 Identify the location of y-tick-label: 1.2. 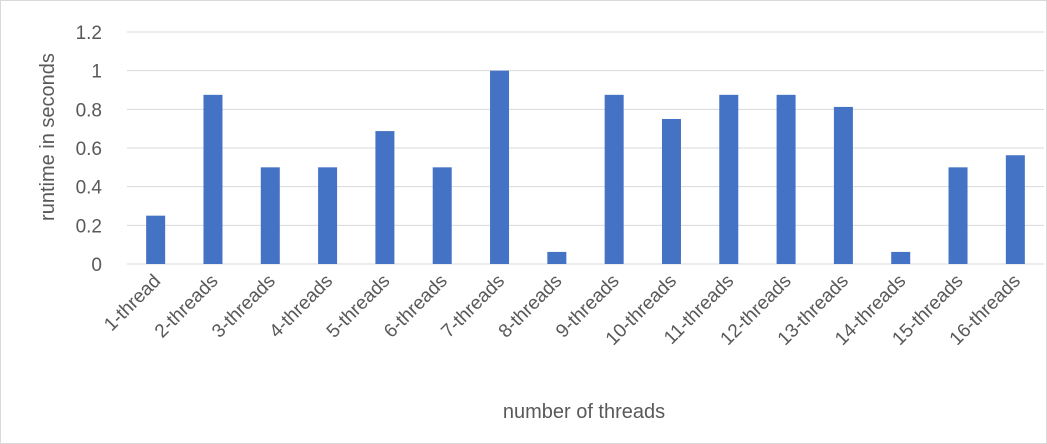
(89, 33).